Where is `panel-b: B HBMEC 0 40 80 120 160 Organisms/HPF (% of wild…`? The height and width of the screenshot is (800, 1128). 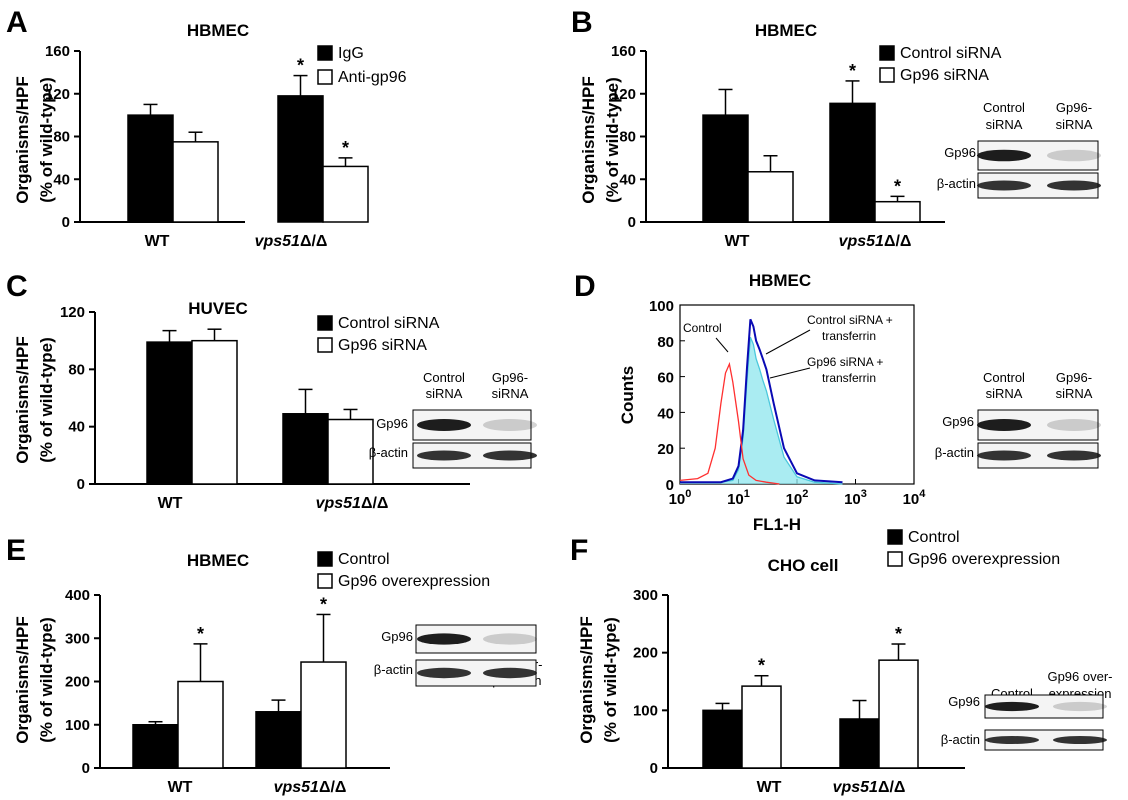
panel-b: B HBMEC 0 40 80 120 160 Organisms/HPF (% of wild… is located at coordinates (836, 128).